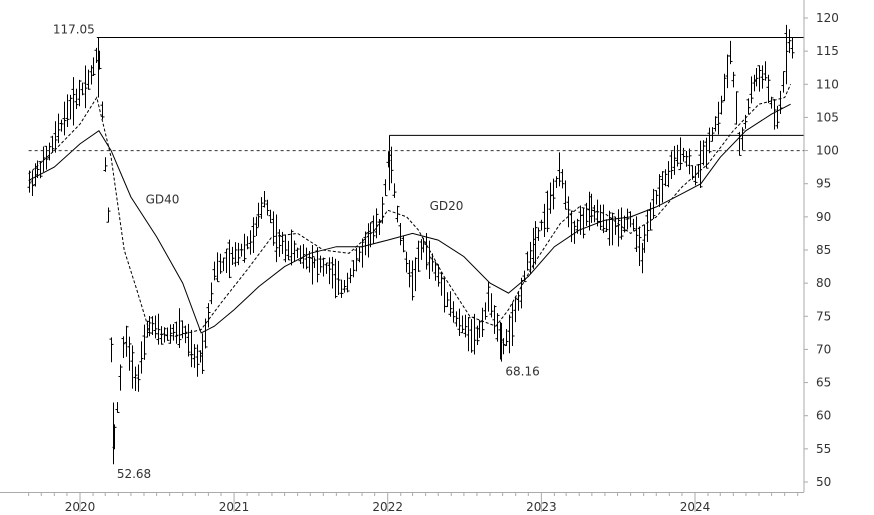 The height and width of the screenshot is (515, 874). What do you see at coordinates (74, 30) in the screenshot?
I see `annotation-label: 117.05` at bounding box center [74, 30].